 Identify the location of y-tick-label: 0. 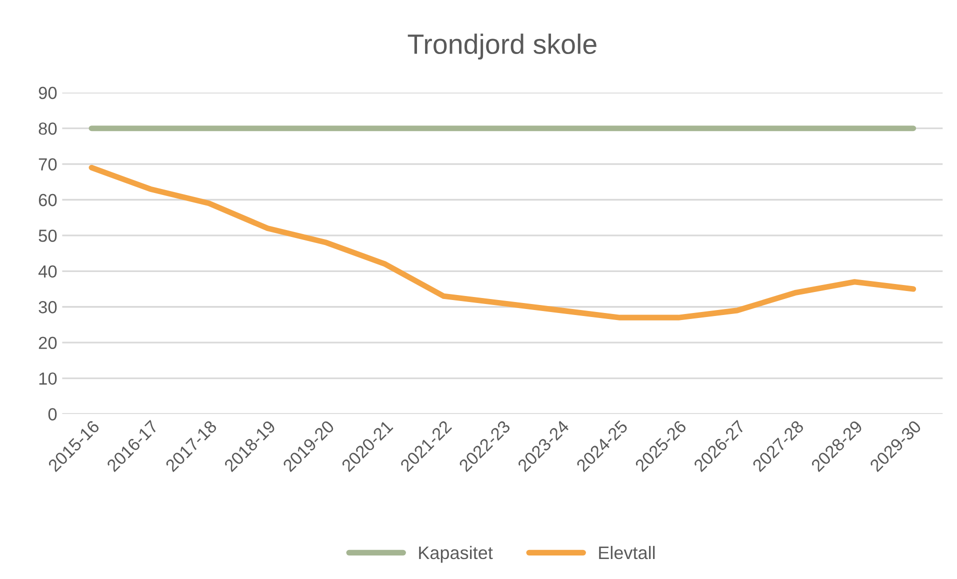
(52, 414).